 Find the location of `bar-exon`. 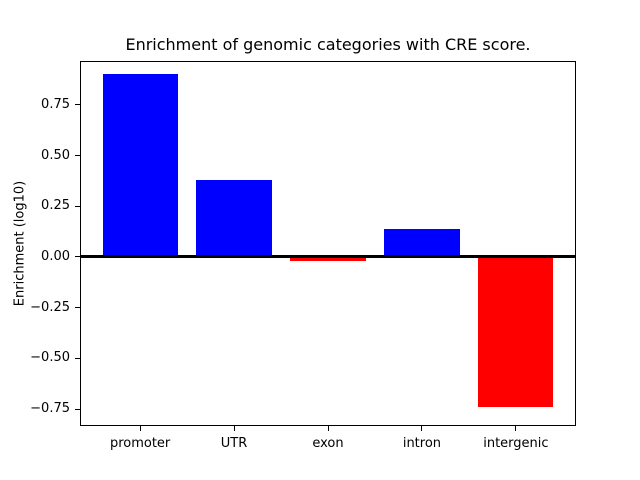

bar-exon is located at coordinates (328, 259).